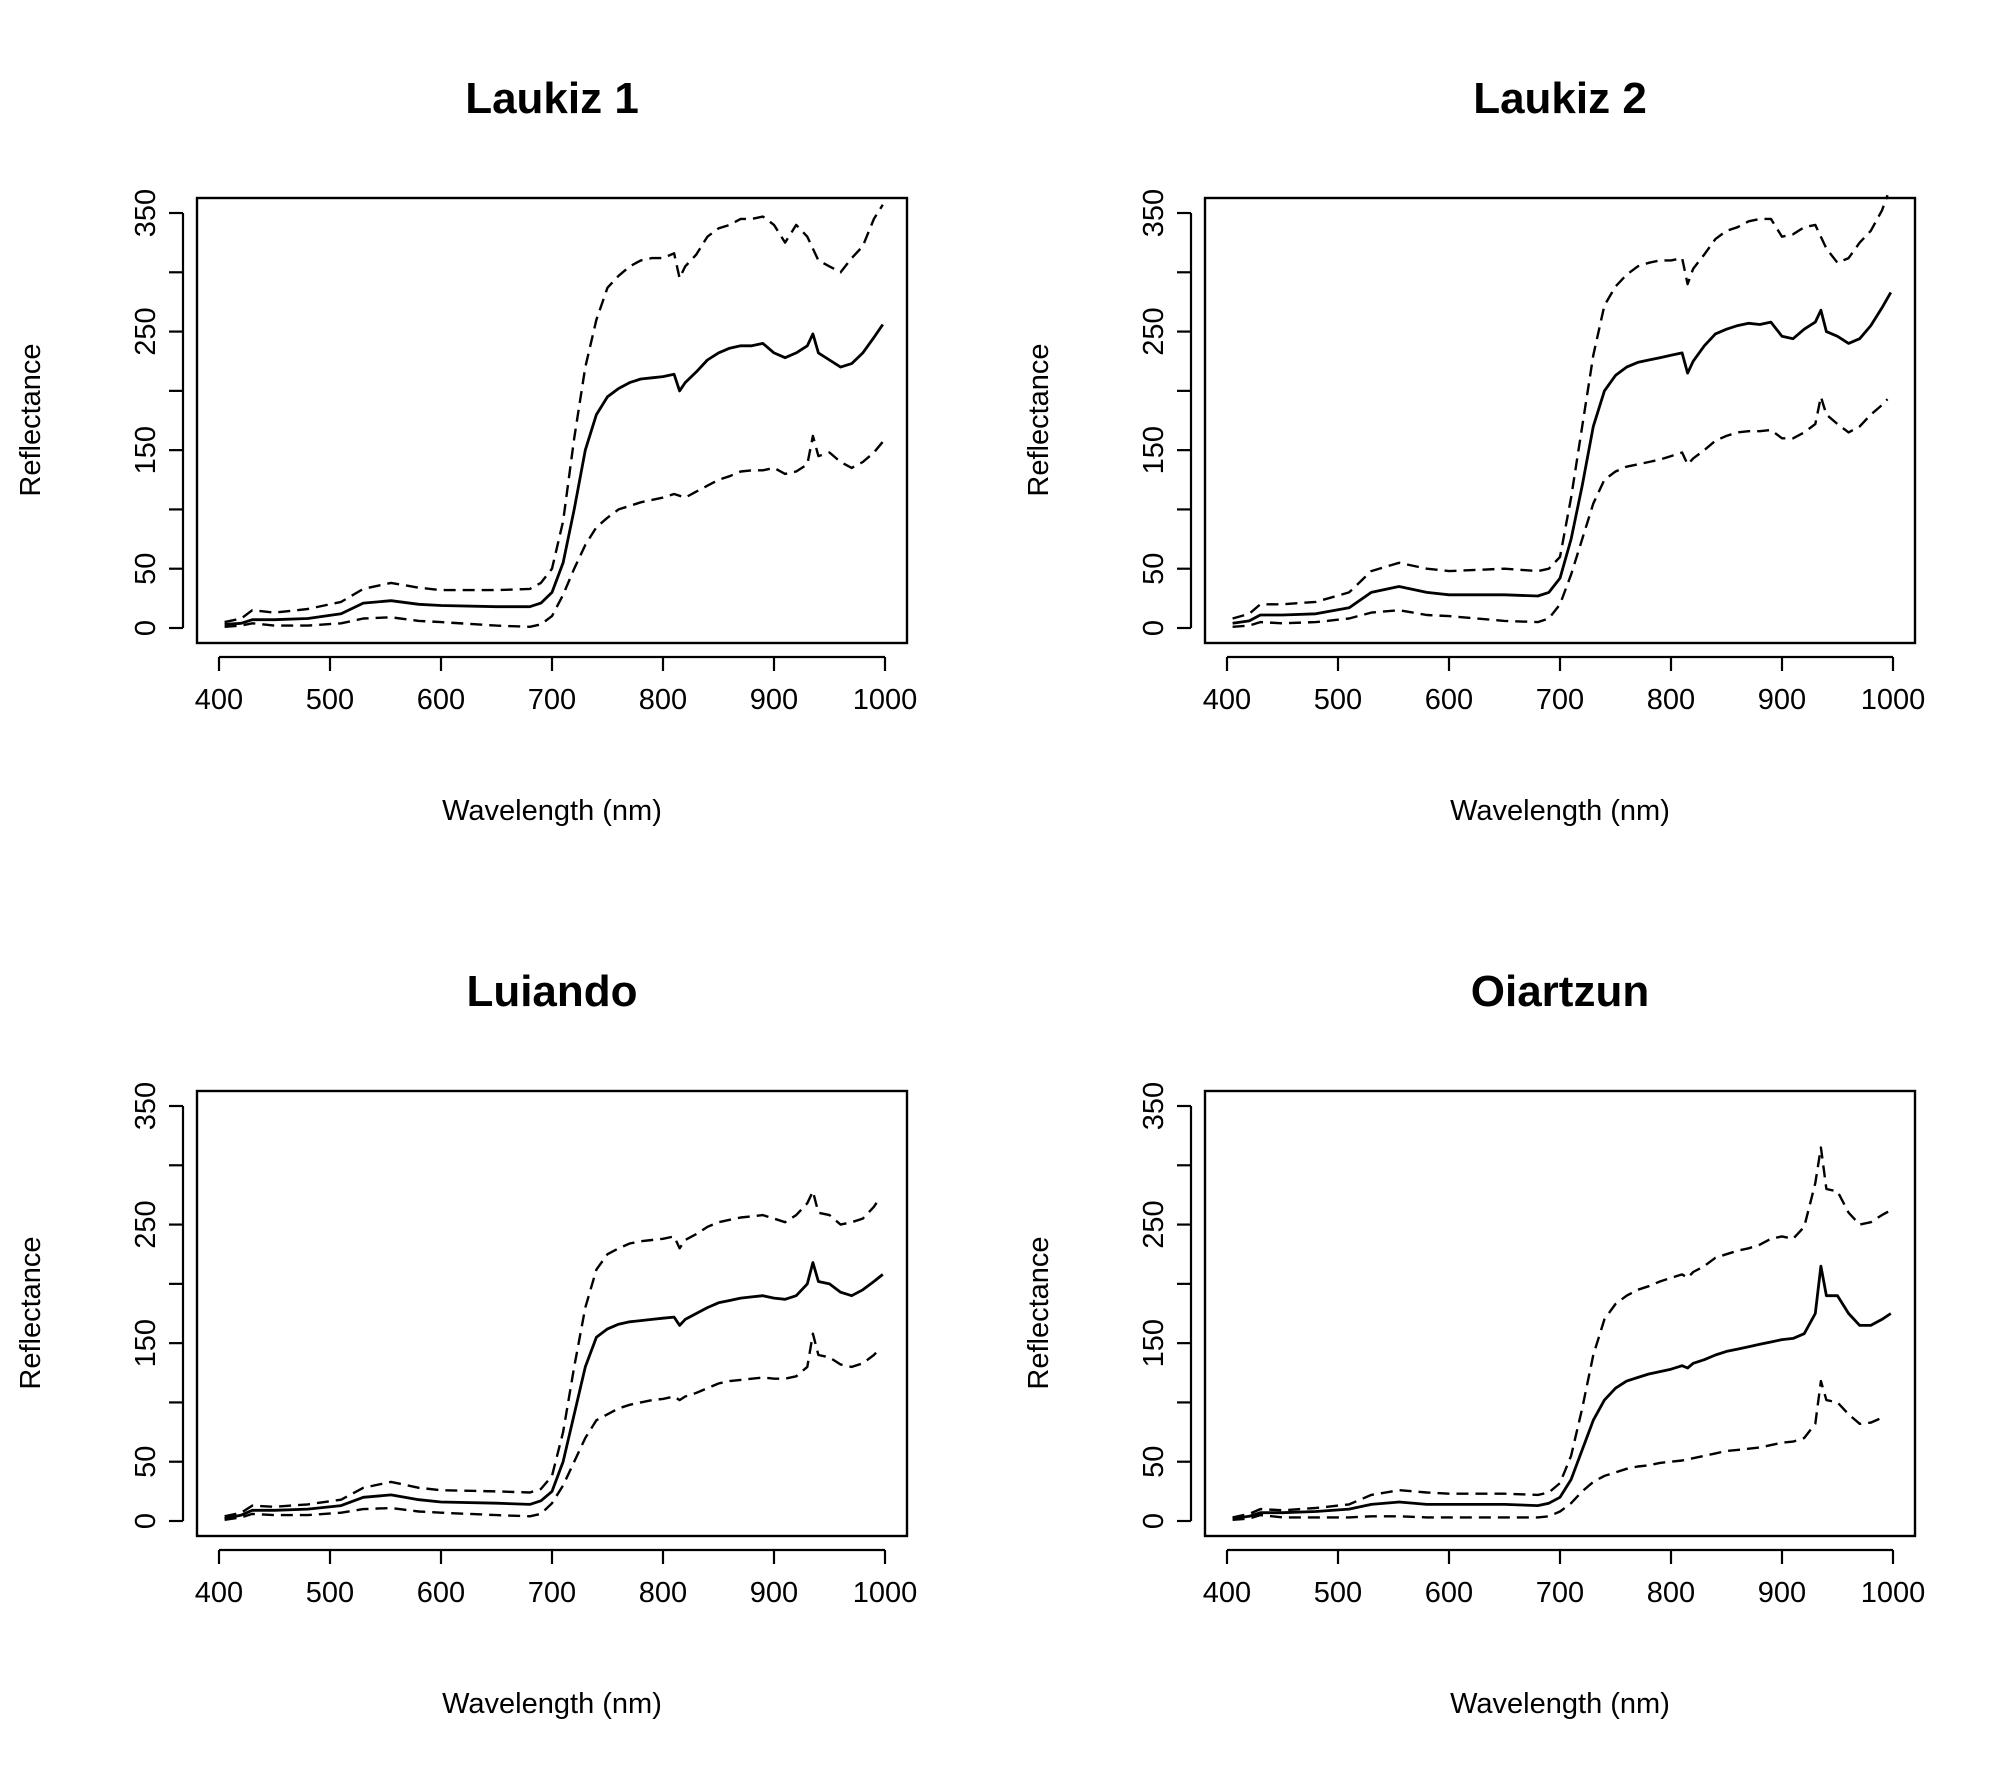  I want to click on chart-title: Laukiz 2, so click(1560, 98).